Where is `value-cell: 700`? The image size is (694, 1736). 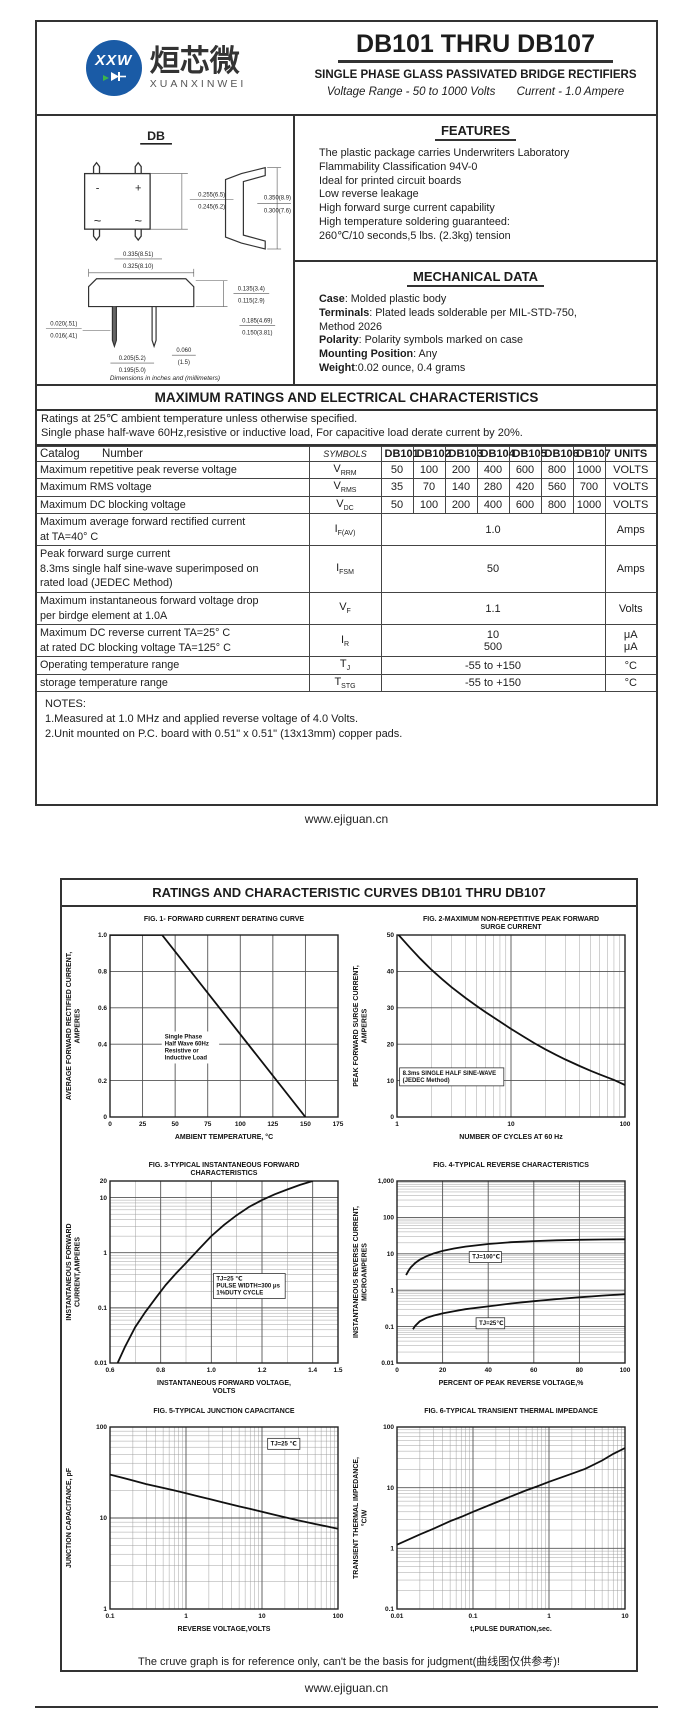 value-cell: 700 is located at coordinates (589, 487).